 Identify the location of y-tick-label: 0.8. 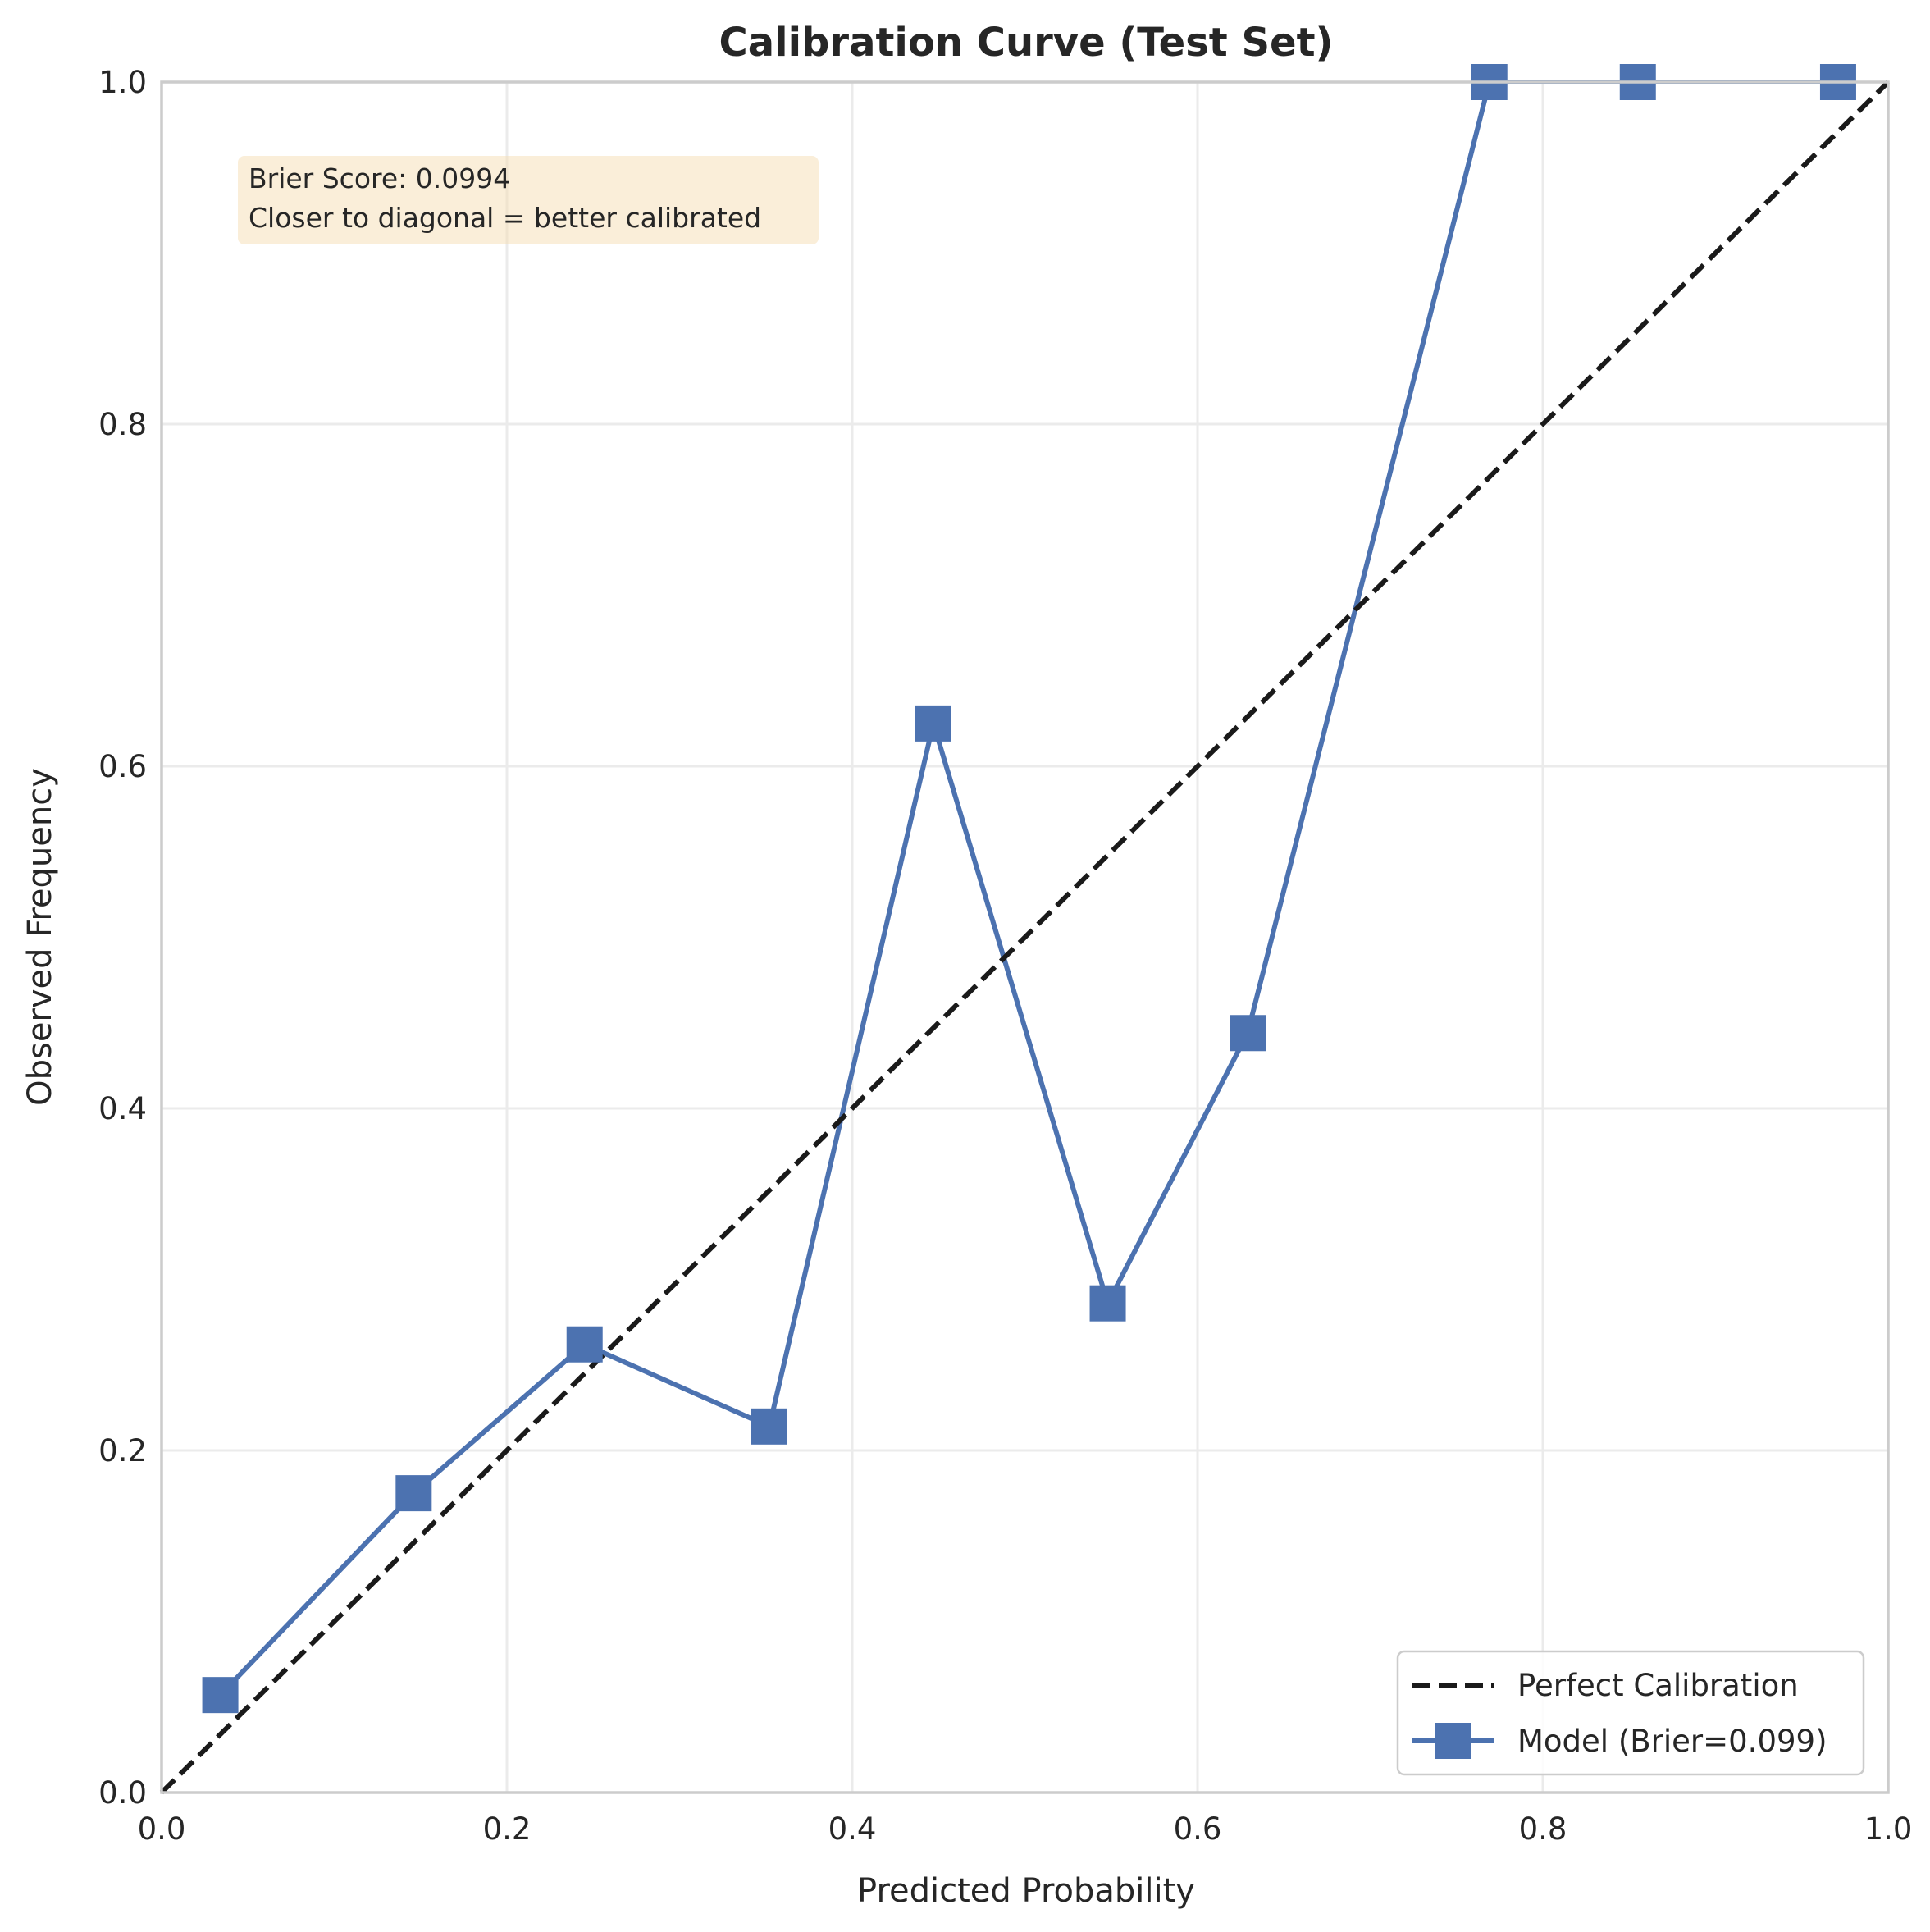
(123, 425).